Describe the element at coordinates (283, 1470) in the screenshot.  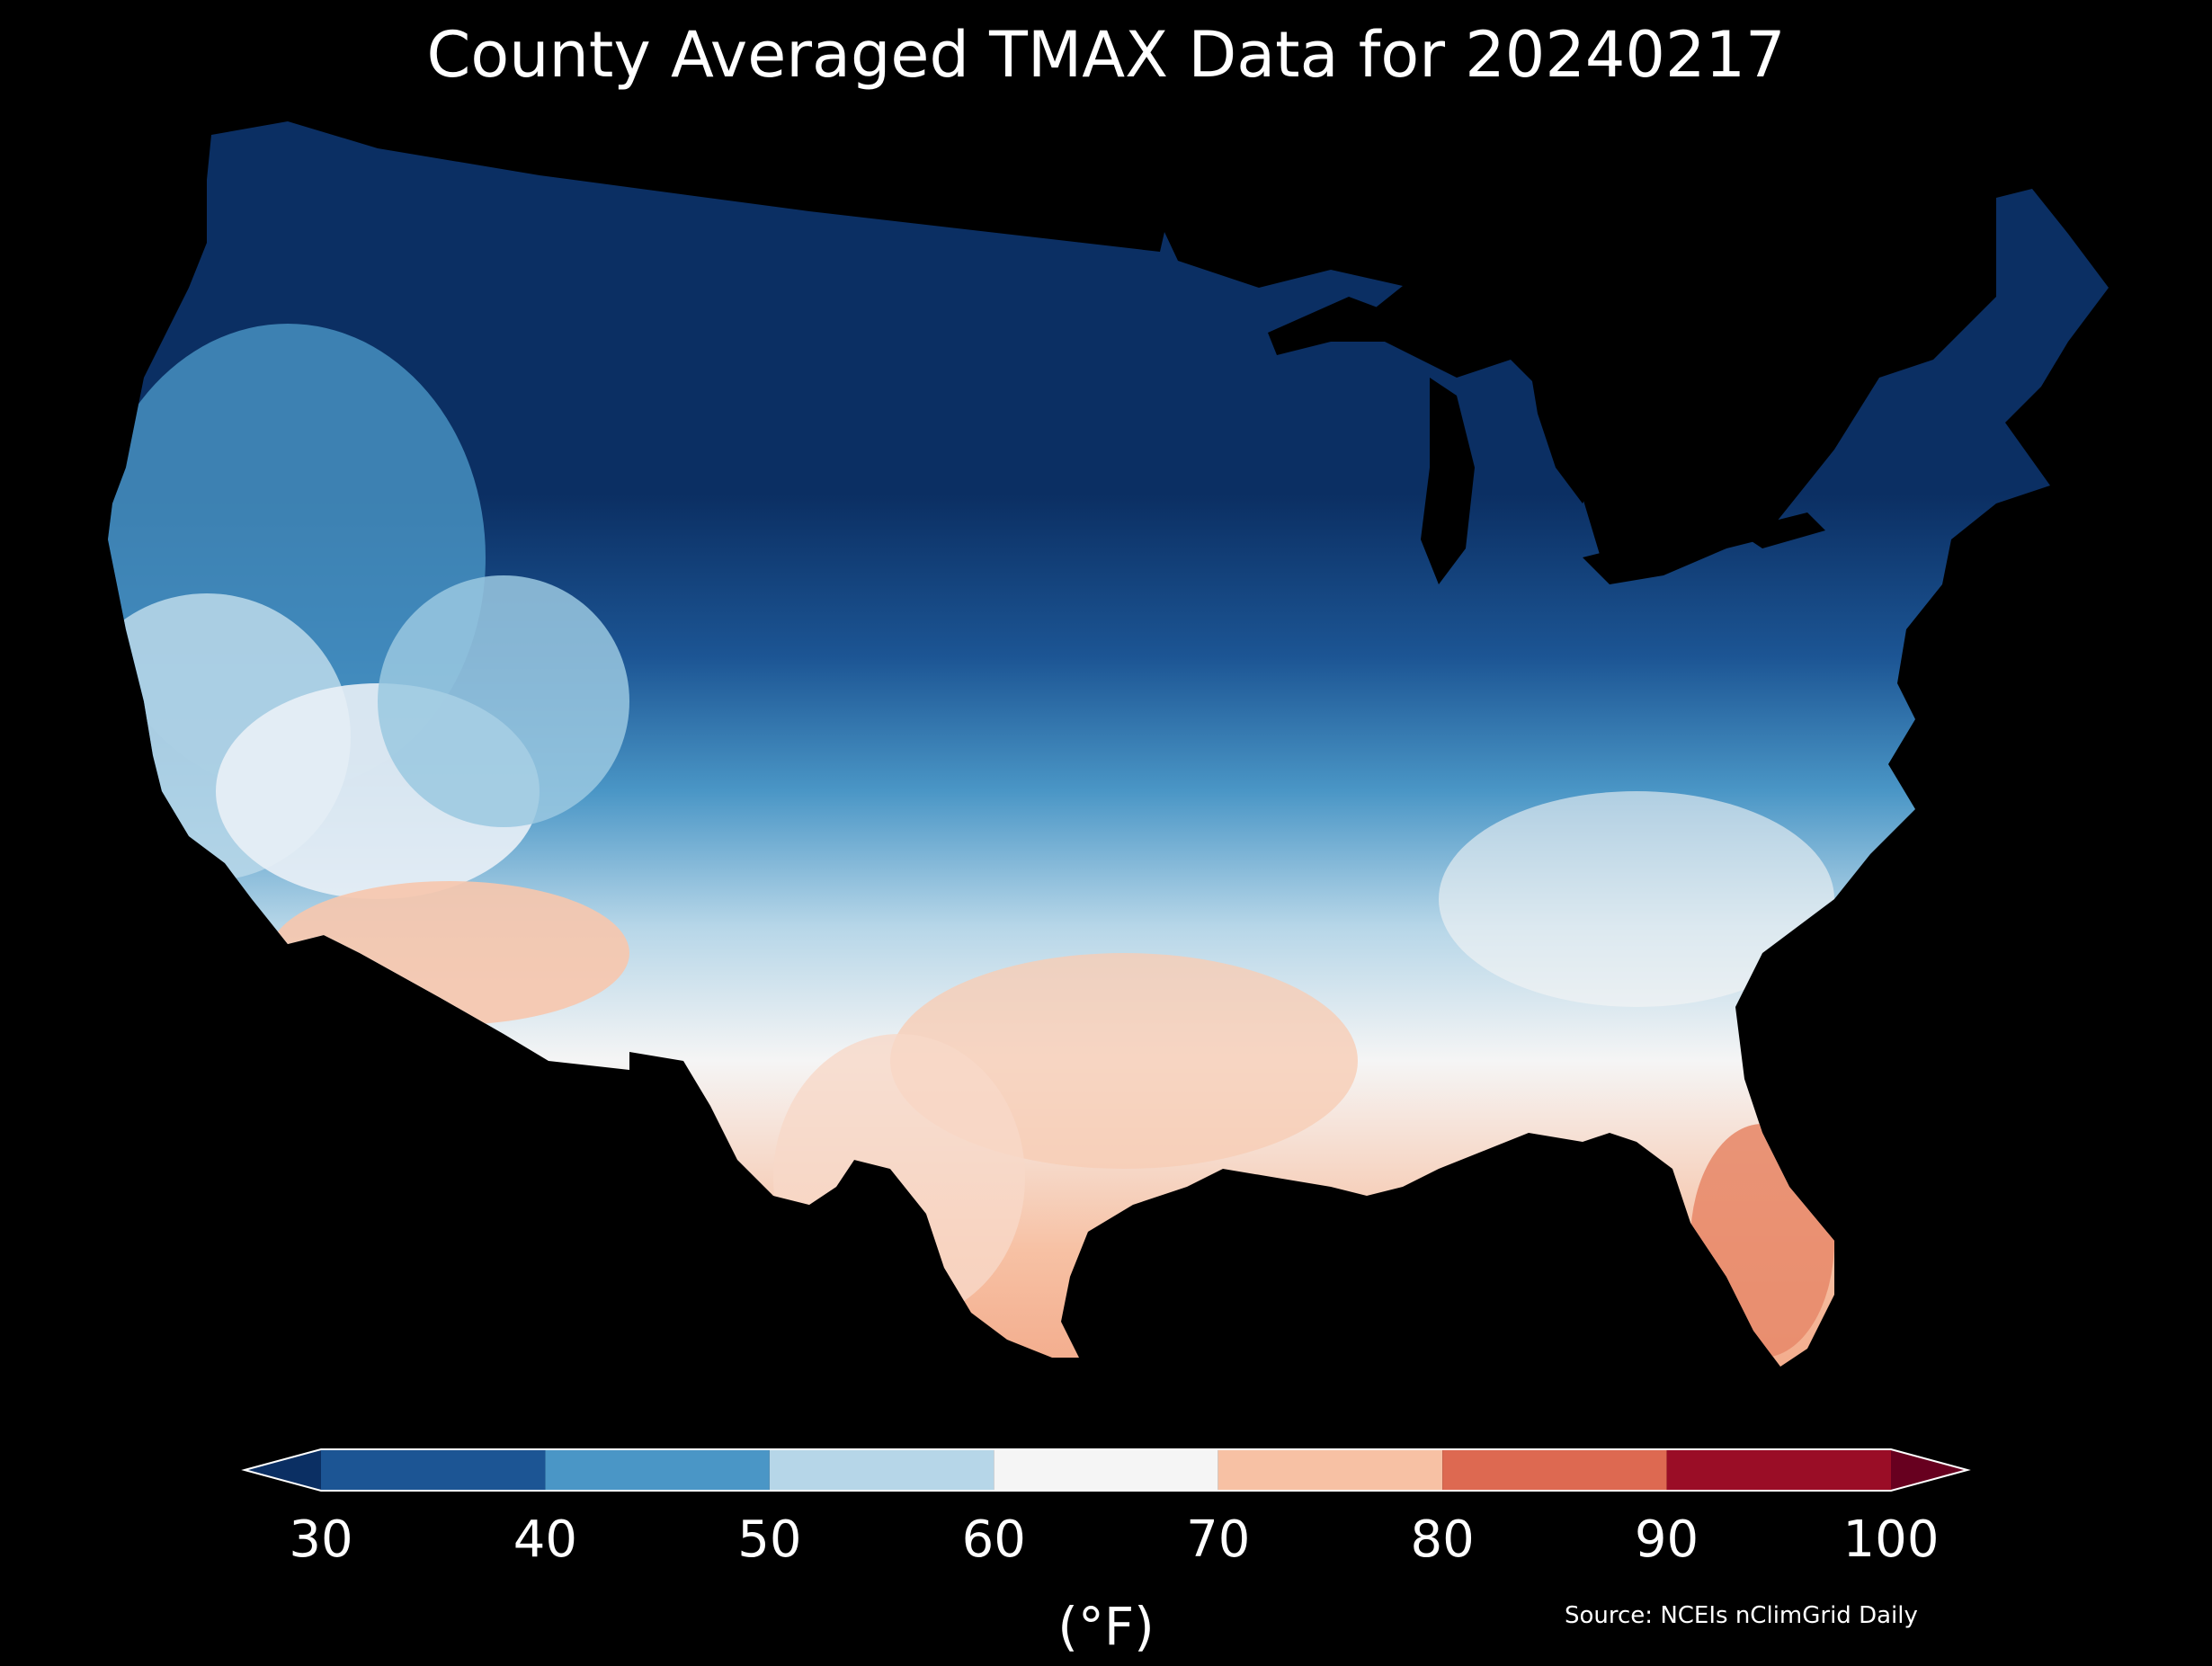
I see `colorbar-extend-low` at that location.